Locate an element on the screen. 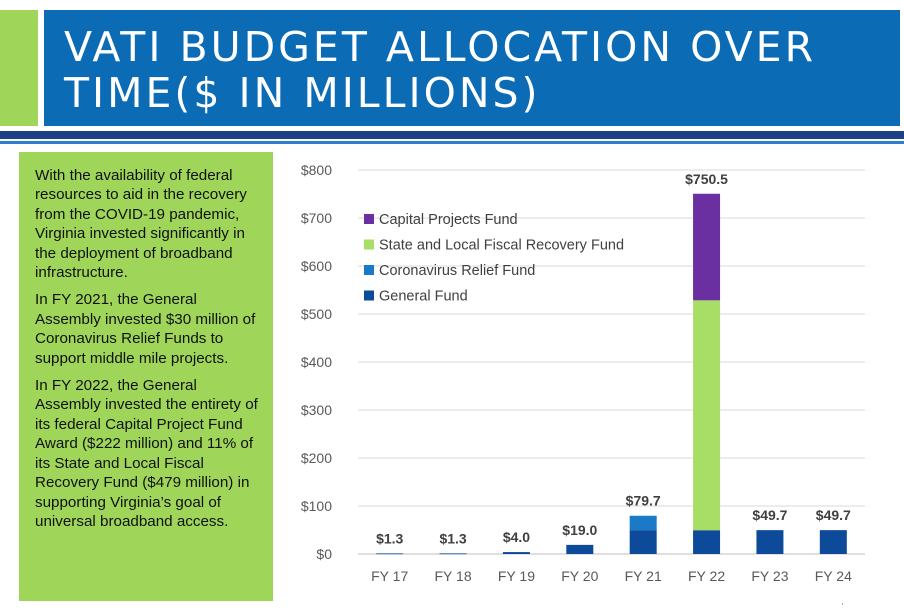  data-label: $79.7 is located at coordinates (643, 501).